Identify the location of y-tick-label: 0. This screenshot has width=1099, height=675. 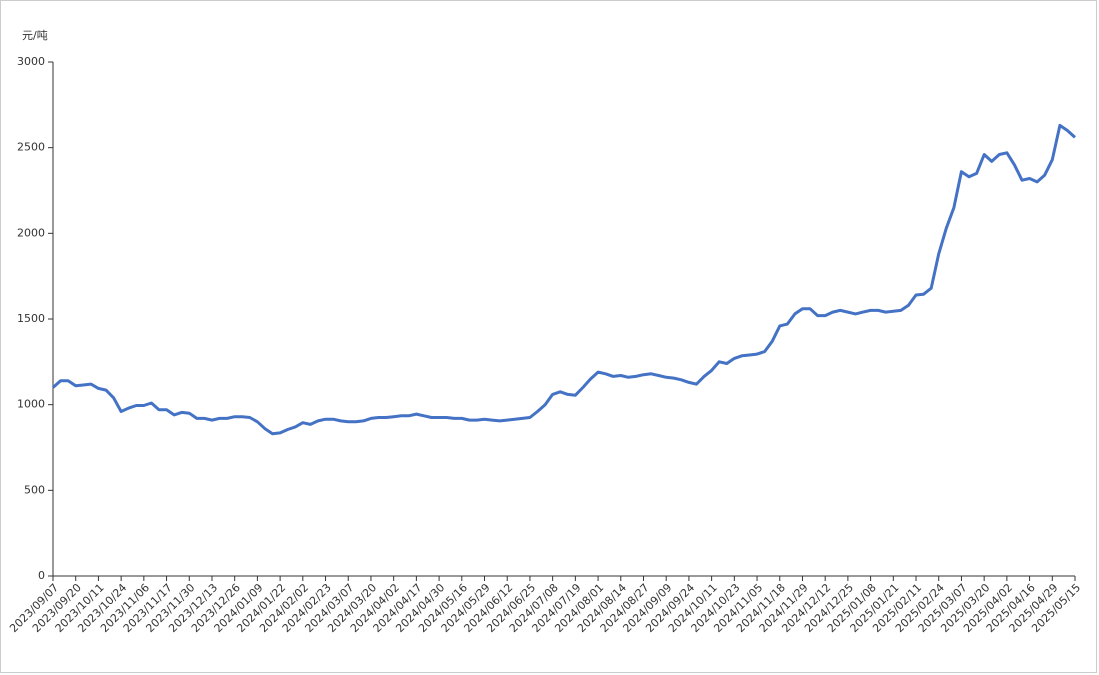
(41, 575).